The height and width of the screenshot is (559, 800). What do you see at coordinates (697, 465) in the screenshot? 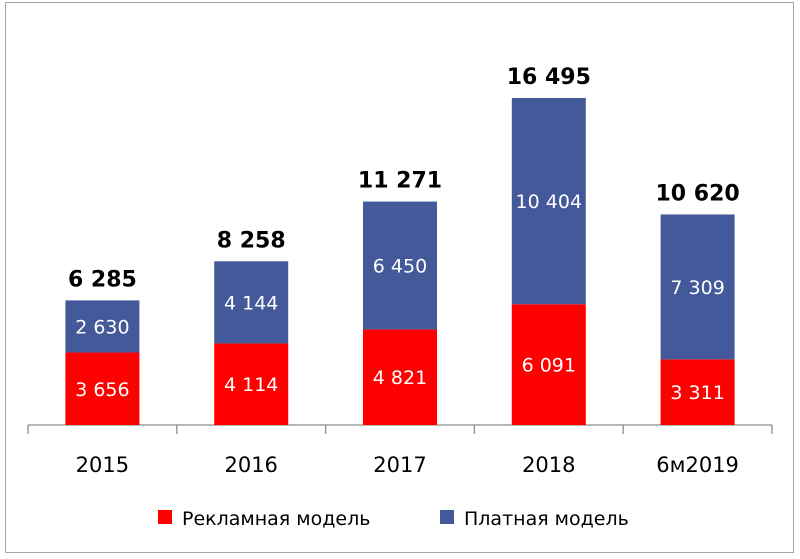
I see `x-tick-label: 6м2019` at bounding box center [697, 465].